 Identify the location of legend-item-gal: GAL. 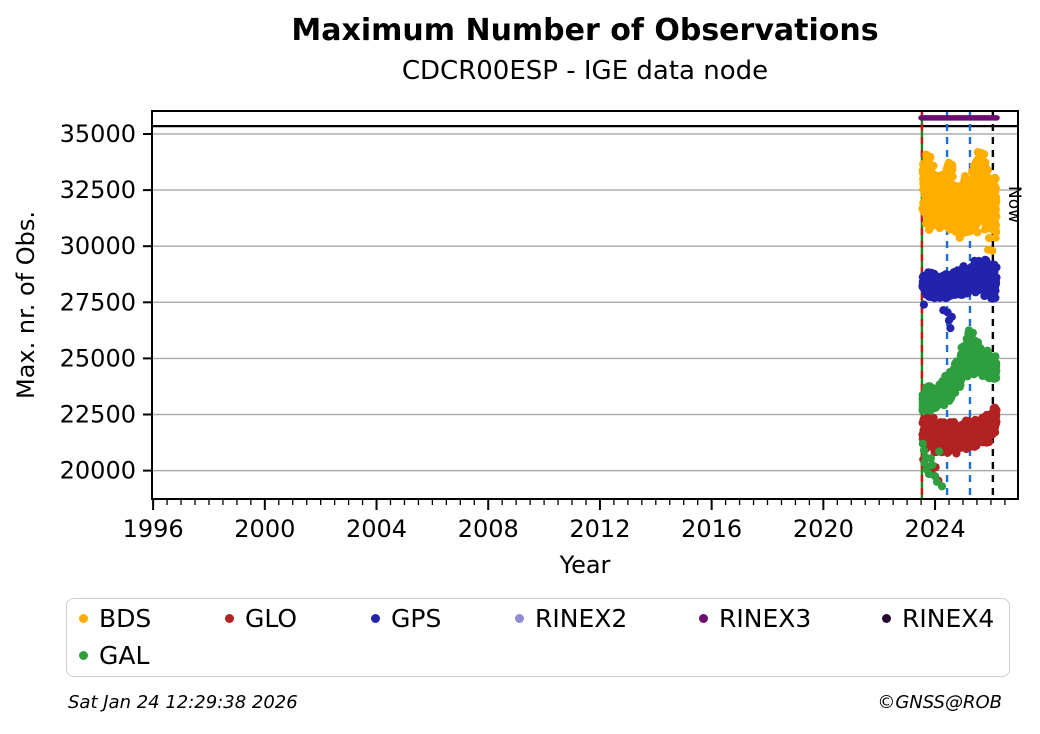
(114, 655).